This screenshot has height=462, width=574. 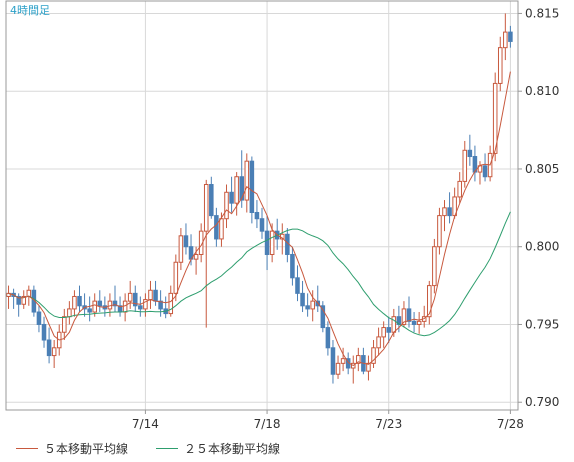 What do you see at coordinates (542, 13) in the screenshot?
I see `y-tick-label: 0.815` at bounding box center [542, 13].